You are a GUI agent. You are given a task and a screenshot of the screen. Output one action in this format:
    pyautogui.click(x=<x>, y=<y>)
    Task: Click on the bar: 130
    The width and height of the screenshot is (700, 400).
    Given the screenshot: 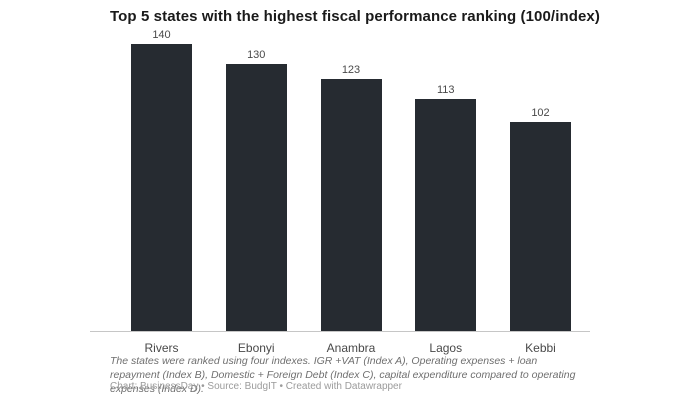 What is the action you would take?
    pyautogui.click(x=256, y=190)
    